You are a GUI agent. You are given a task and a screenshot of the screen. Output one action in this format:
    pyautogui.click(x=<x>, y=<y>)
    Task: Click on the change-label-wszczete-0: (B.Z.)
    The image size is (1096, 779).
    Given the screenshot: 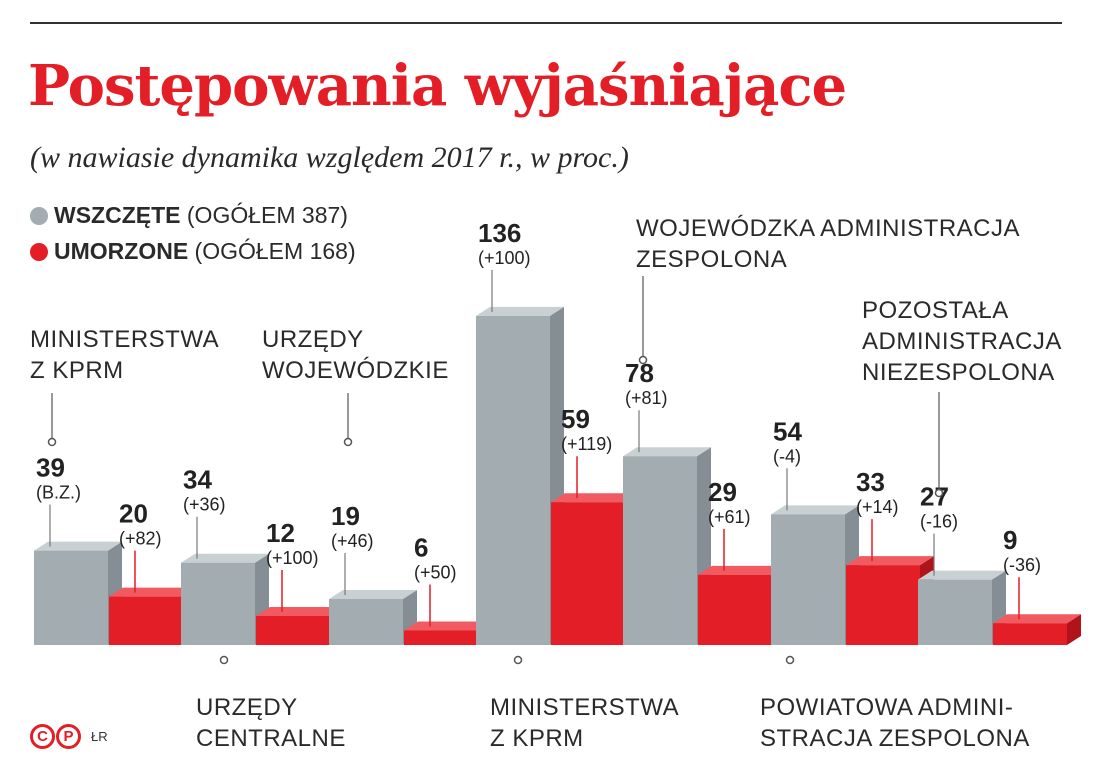 What is the action you would take?
    pyautogui.click(x=58, y=493)
    